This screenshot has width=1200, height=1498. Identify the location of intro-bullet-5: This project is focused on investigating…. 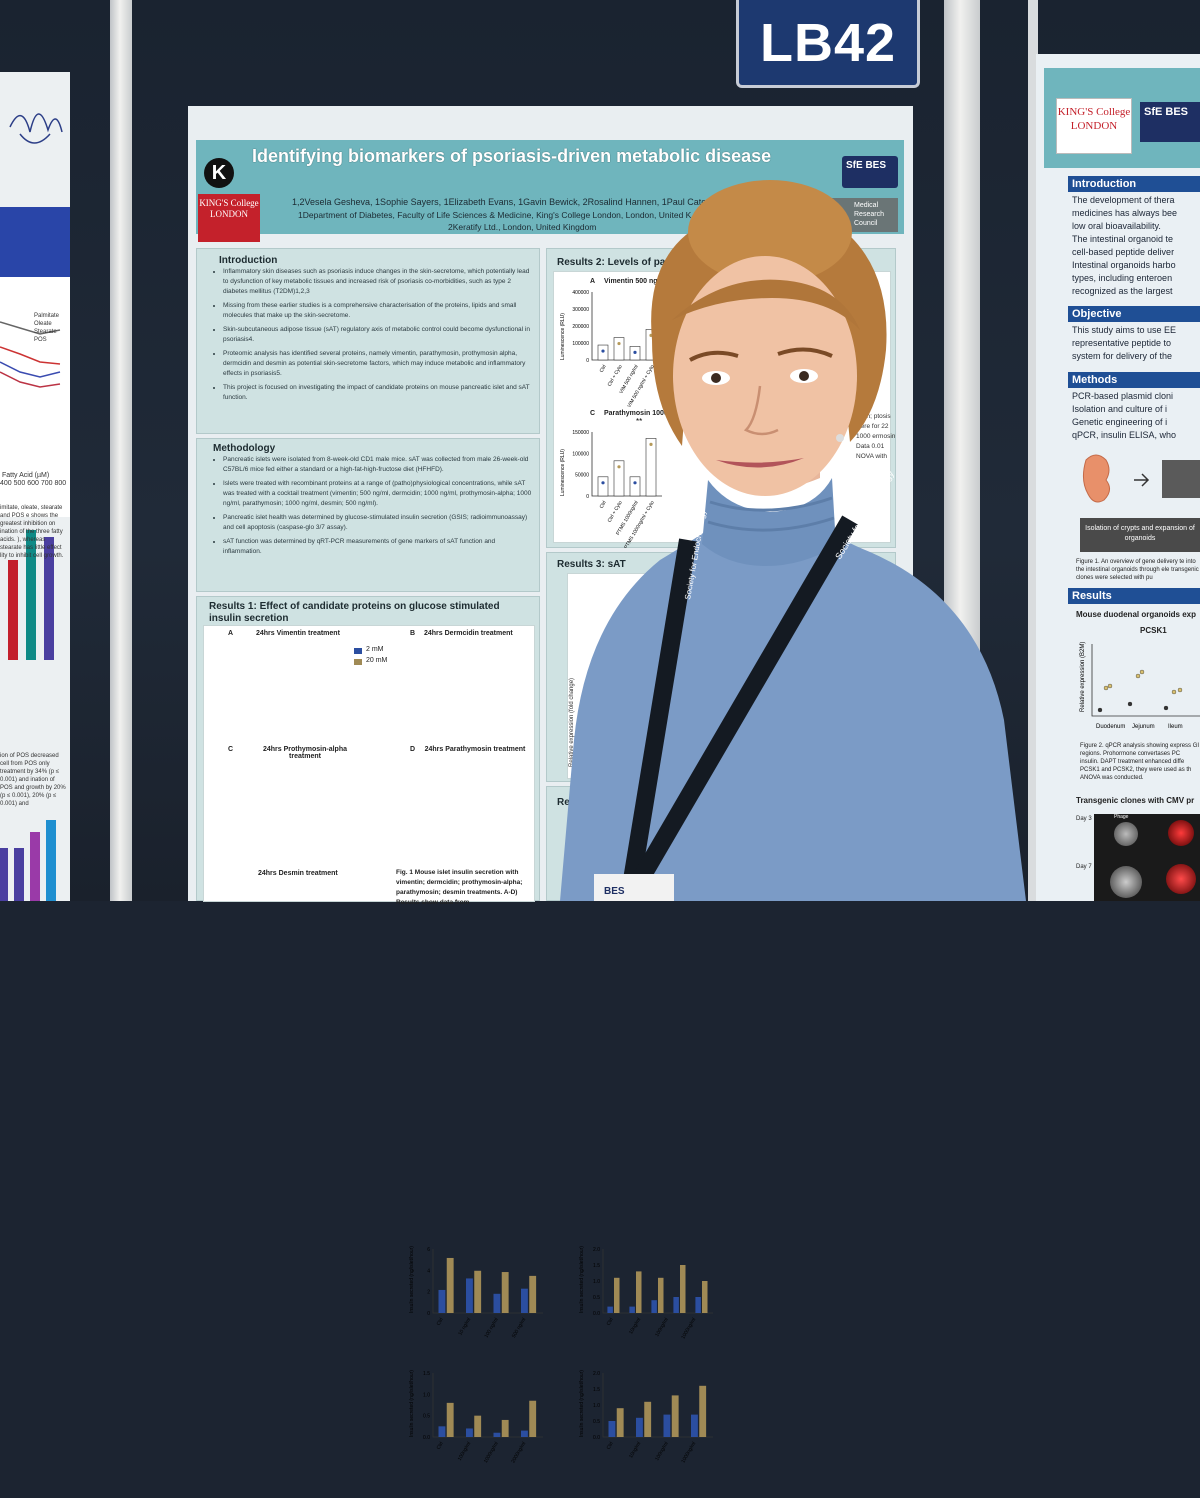
(379, 393).